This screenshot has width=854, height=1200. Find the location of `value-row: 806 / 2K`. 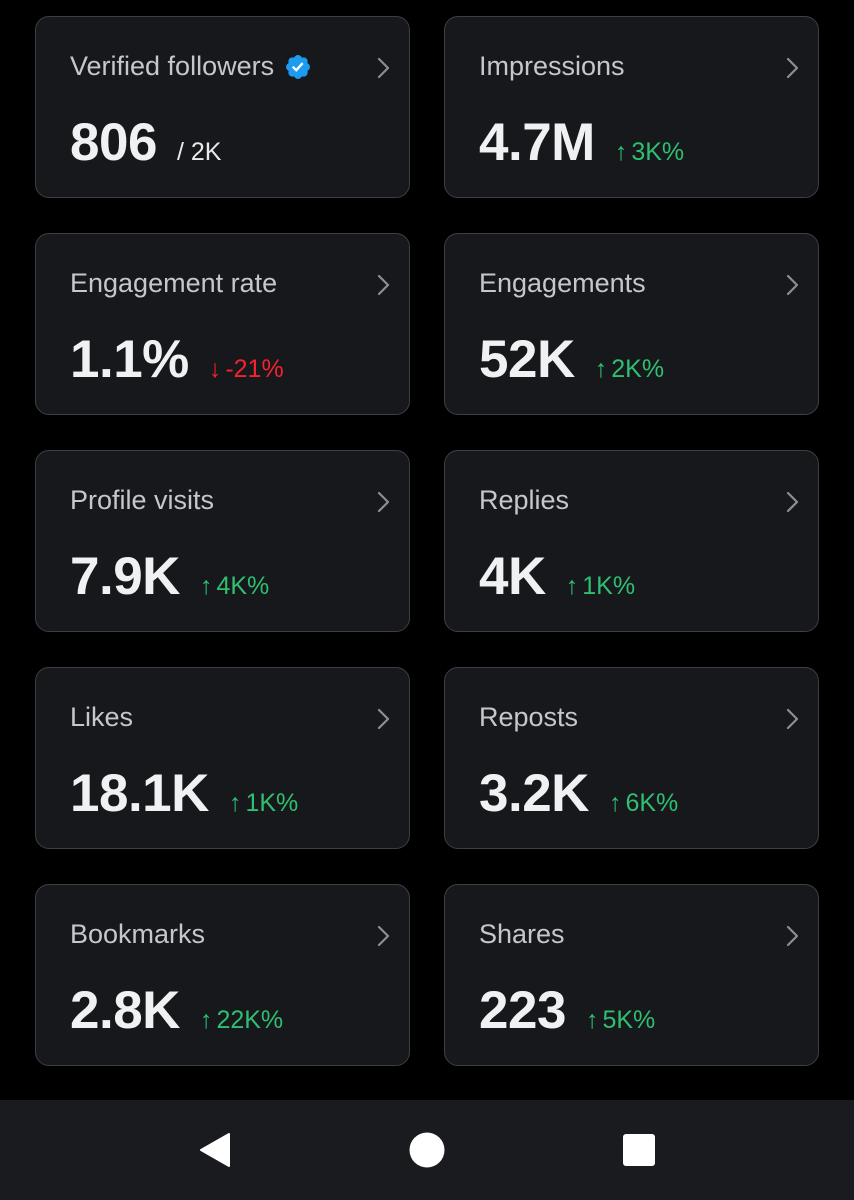

value-row: 806 / 2K is located at coordinates (145, 142).